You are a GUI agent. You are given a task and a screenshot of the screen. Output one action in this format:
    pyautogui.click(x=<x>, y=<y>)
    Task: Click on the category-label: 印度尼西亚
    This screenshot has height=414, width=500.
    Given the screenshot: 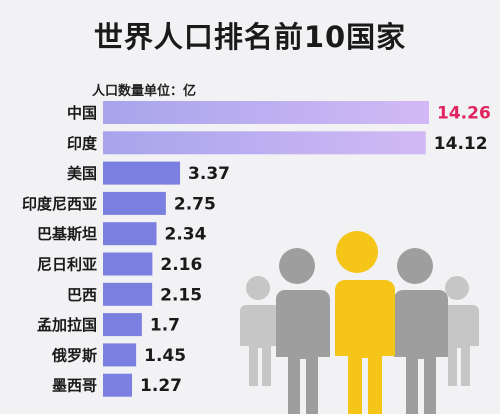 What is the action you would take?
    pyautogui.click(x=59, y=204)
    